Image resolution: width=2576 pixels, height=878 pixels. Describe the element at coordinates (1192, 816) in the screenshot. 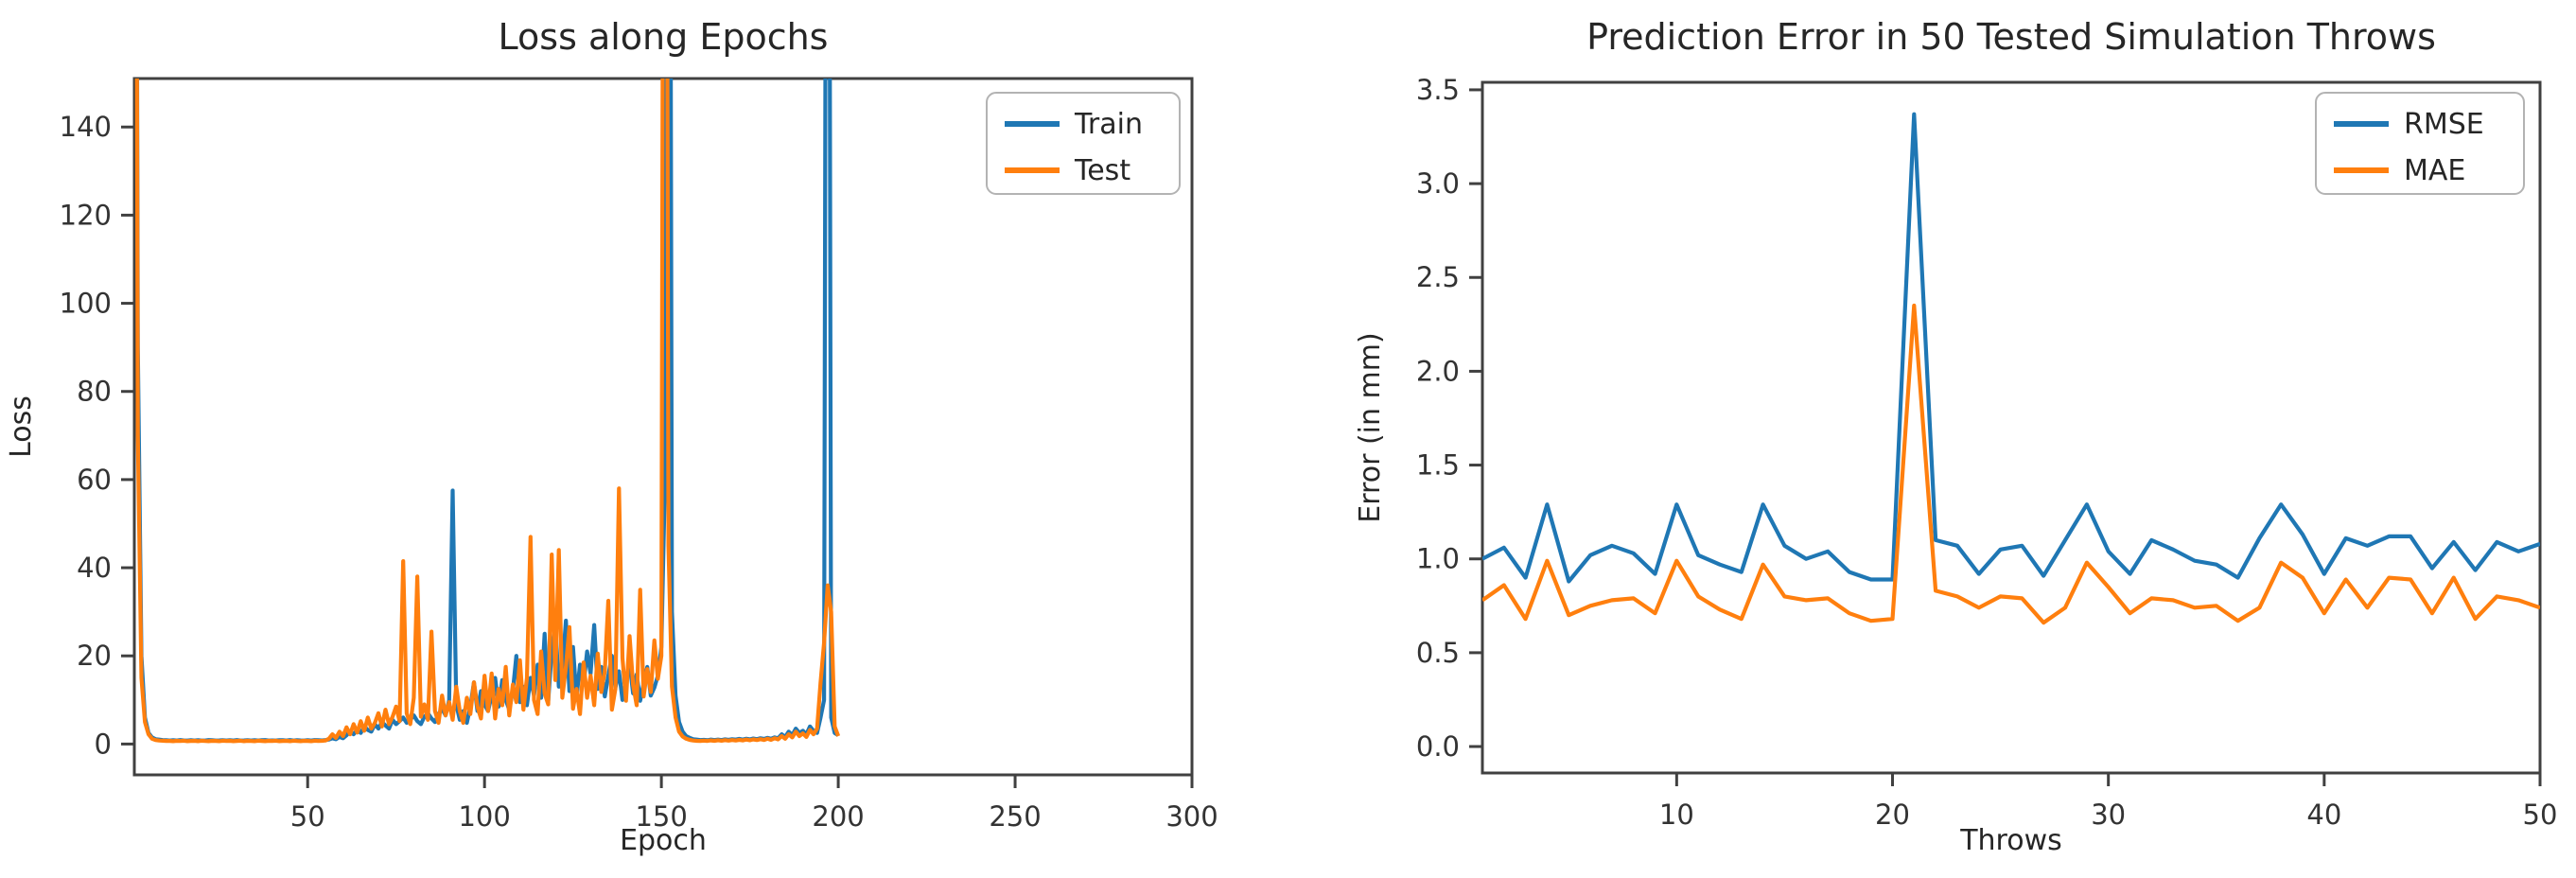

I see `x-tick-label: 300` at that location.